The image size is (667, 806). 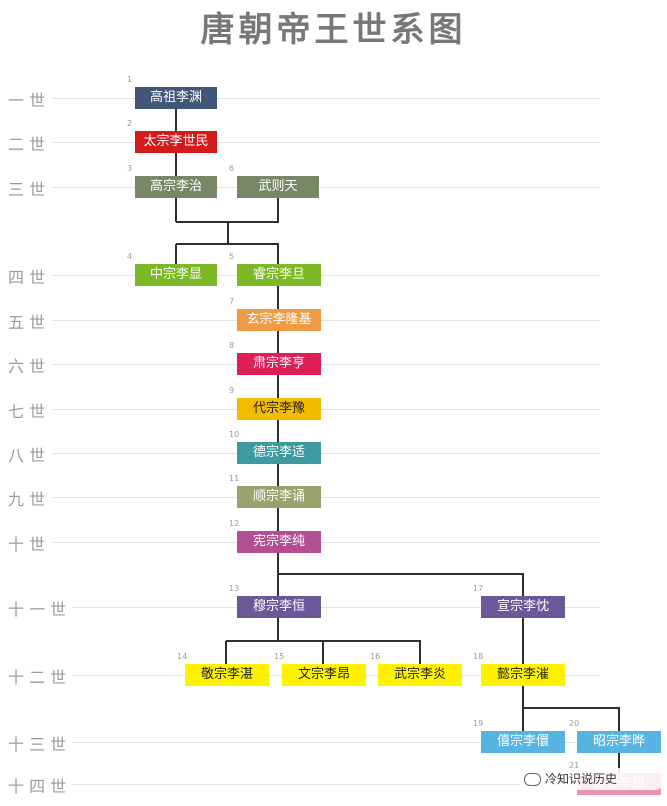 I want to click on wechat-icon, so click(x=532, y=779).